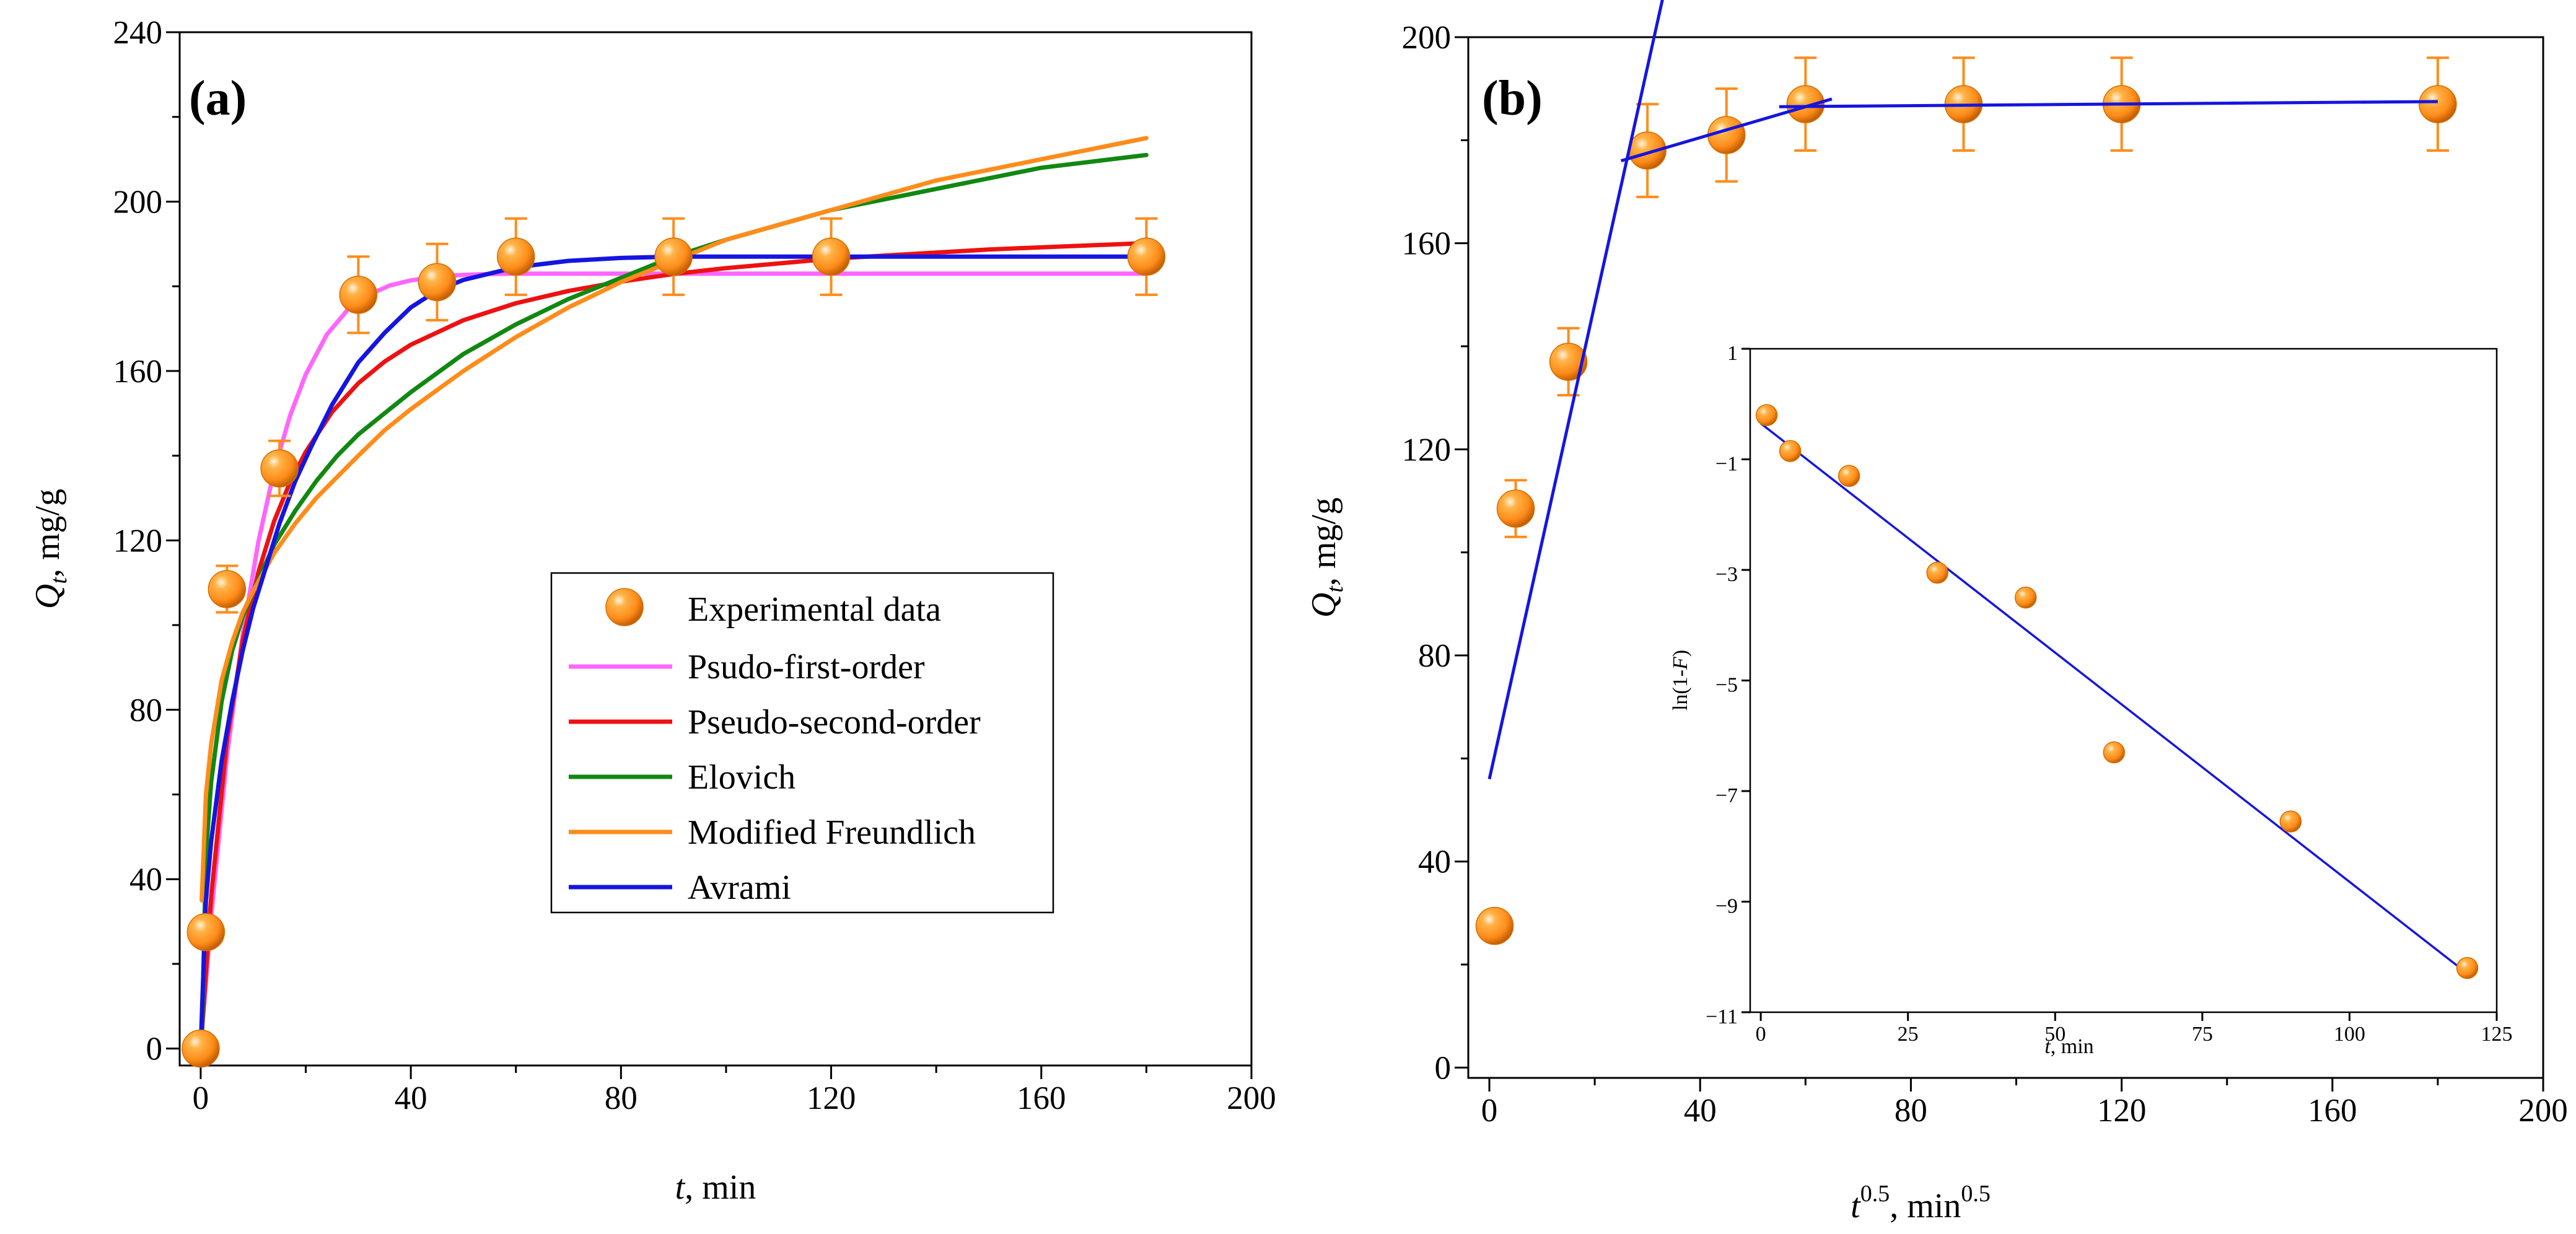  I want to click on y-tick-label: −1, so click(1726, 465).